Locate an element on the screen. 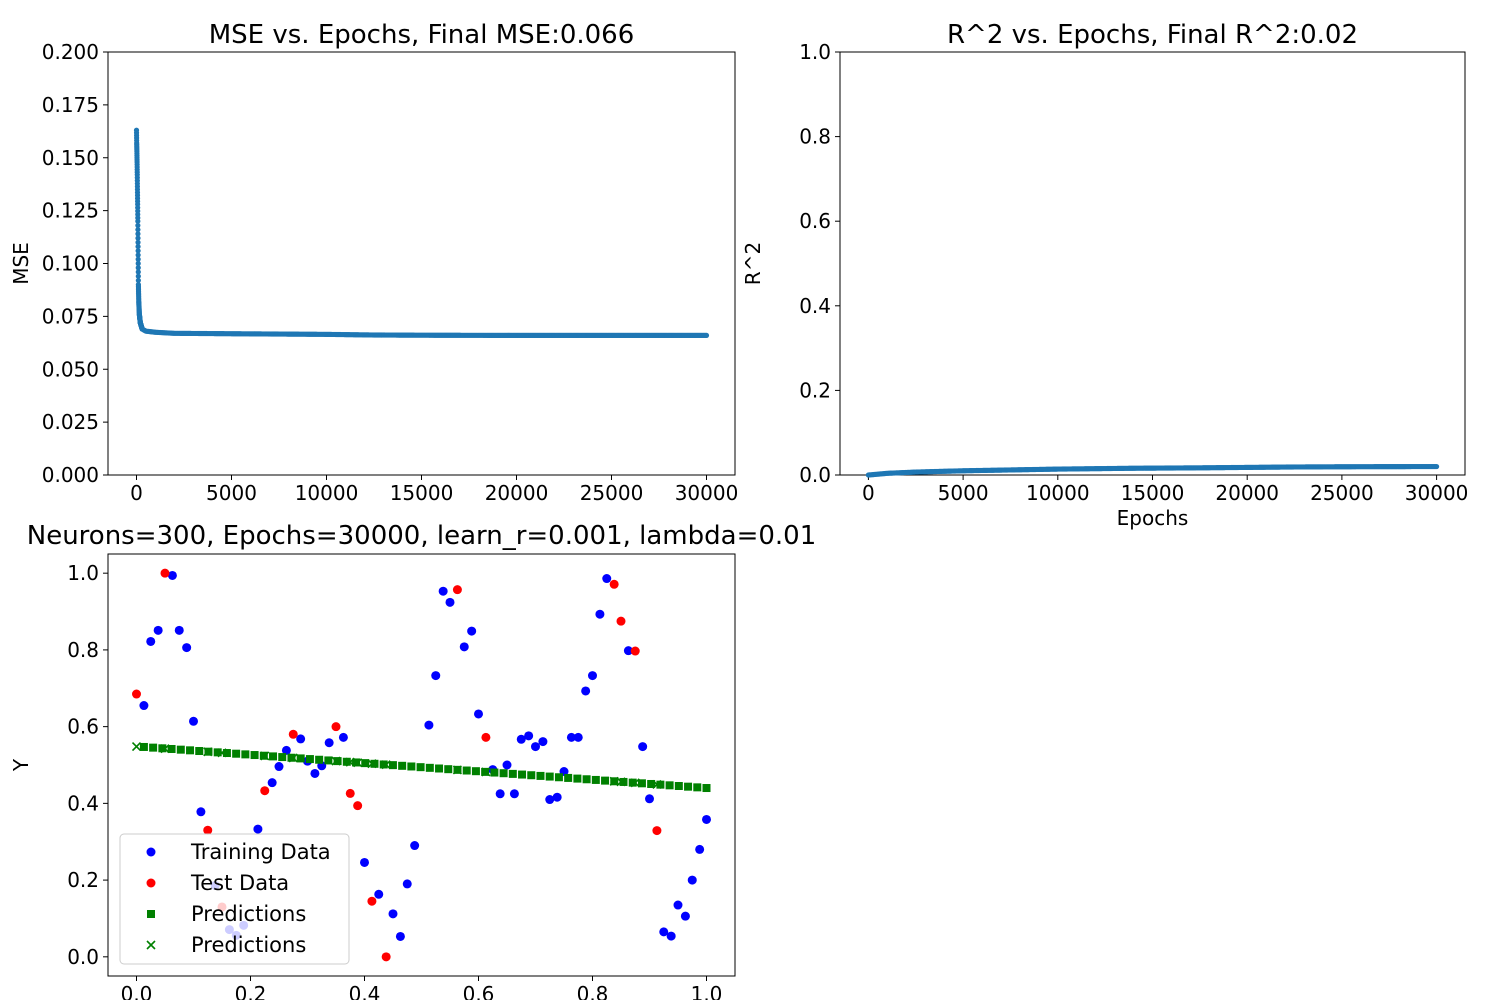 The height and width of the screenshot is (1000, 1500). y-tick-label: 0.000 is located at coordinates (70, 475).